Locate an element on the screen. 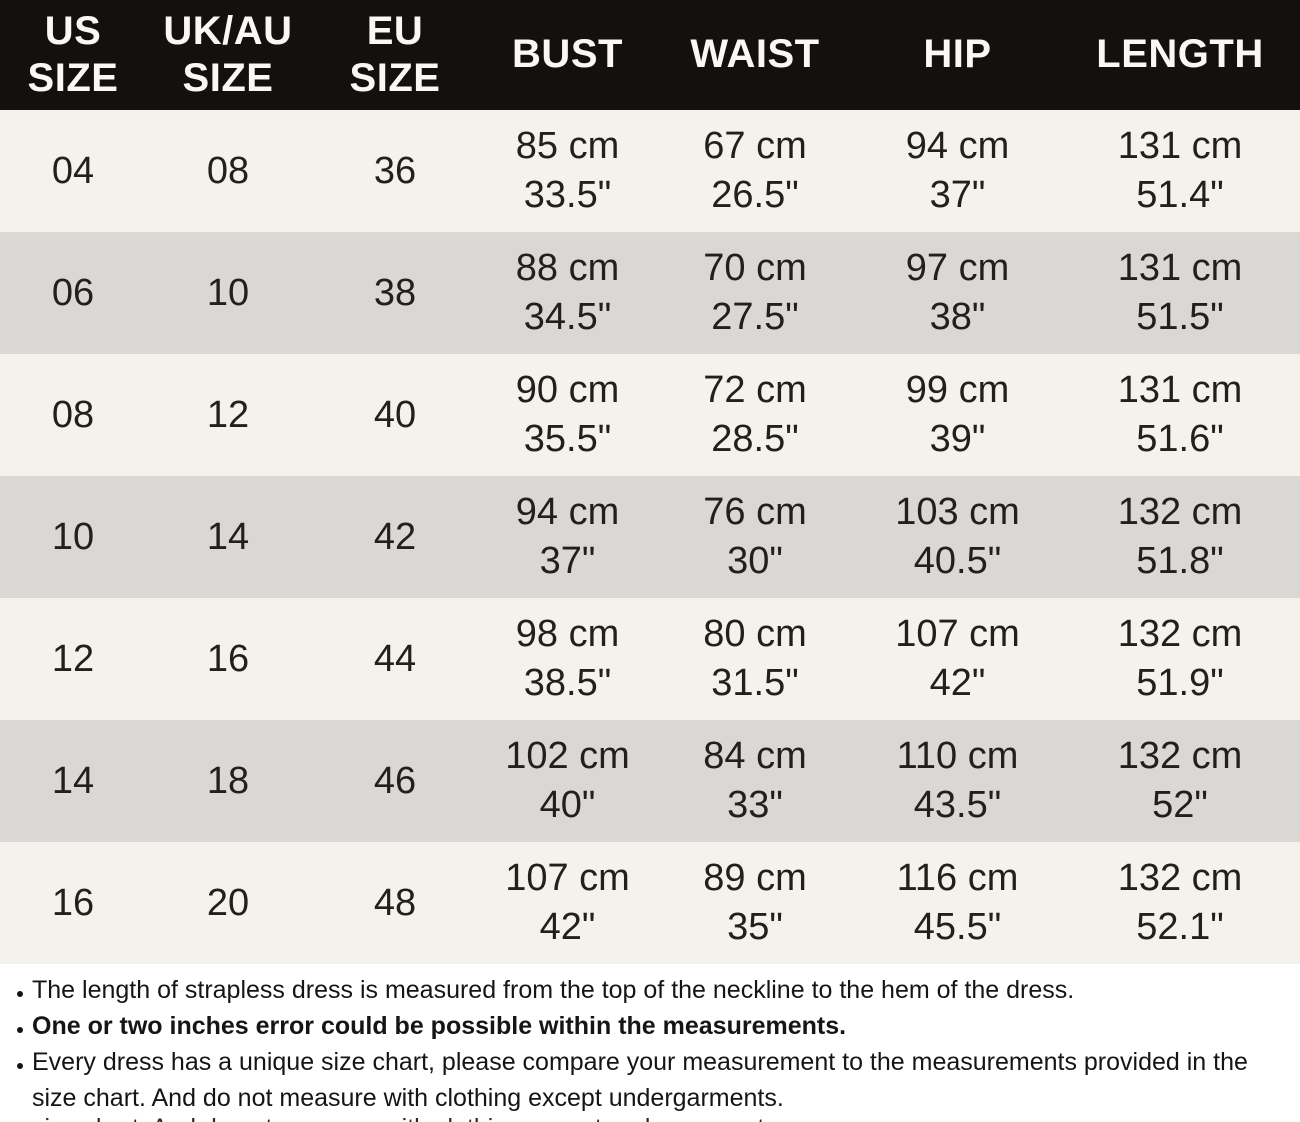 The image size is (1300, 1122). measurement-cm: 116 cm is located at coordinates (957, 878).